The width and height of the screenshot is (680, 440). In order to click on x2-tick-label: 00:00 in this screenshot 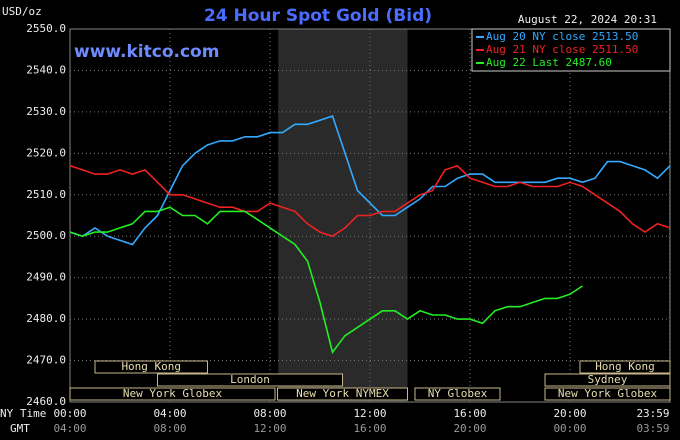, I will do `click(569, 428)`.